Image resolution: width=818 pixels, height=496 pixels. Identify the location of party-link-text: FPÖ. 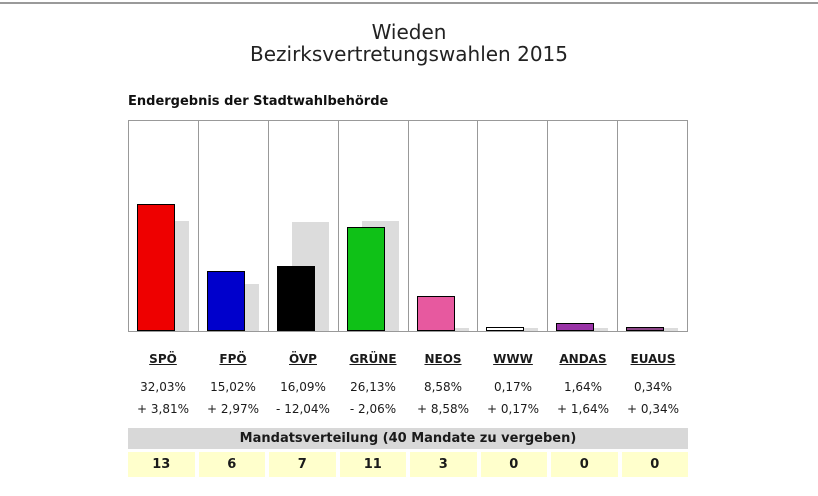
(233, 359).